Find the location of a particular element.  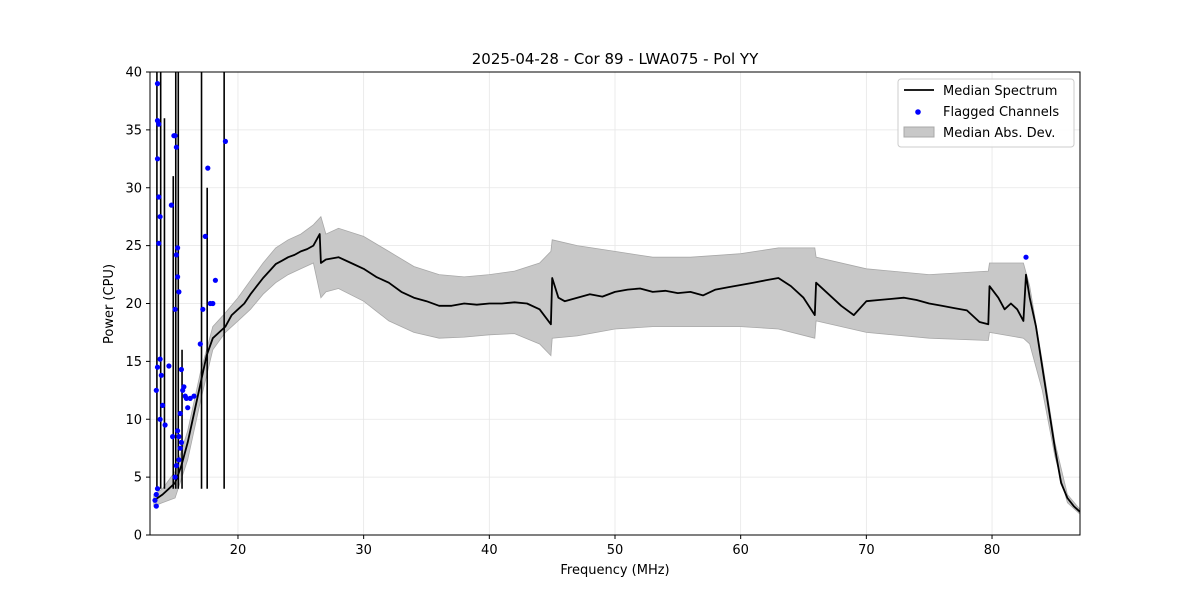

legend-marker-swatch is located at coordinates (918, 112).